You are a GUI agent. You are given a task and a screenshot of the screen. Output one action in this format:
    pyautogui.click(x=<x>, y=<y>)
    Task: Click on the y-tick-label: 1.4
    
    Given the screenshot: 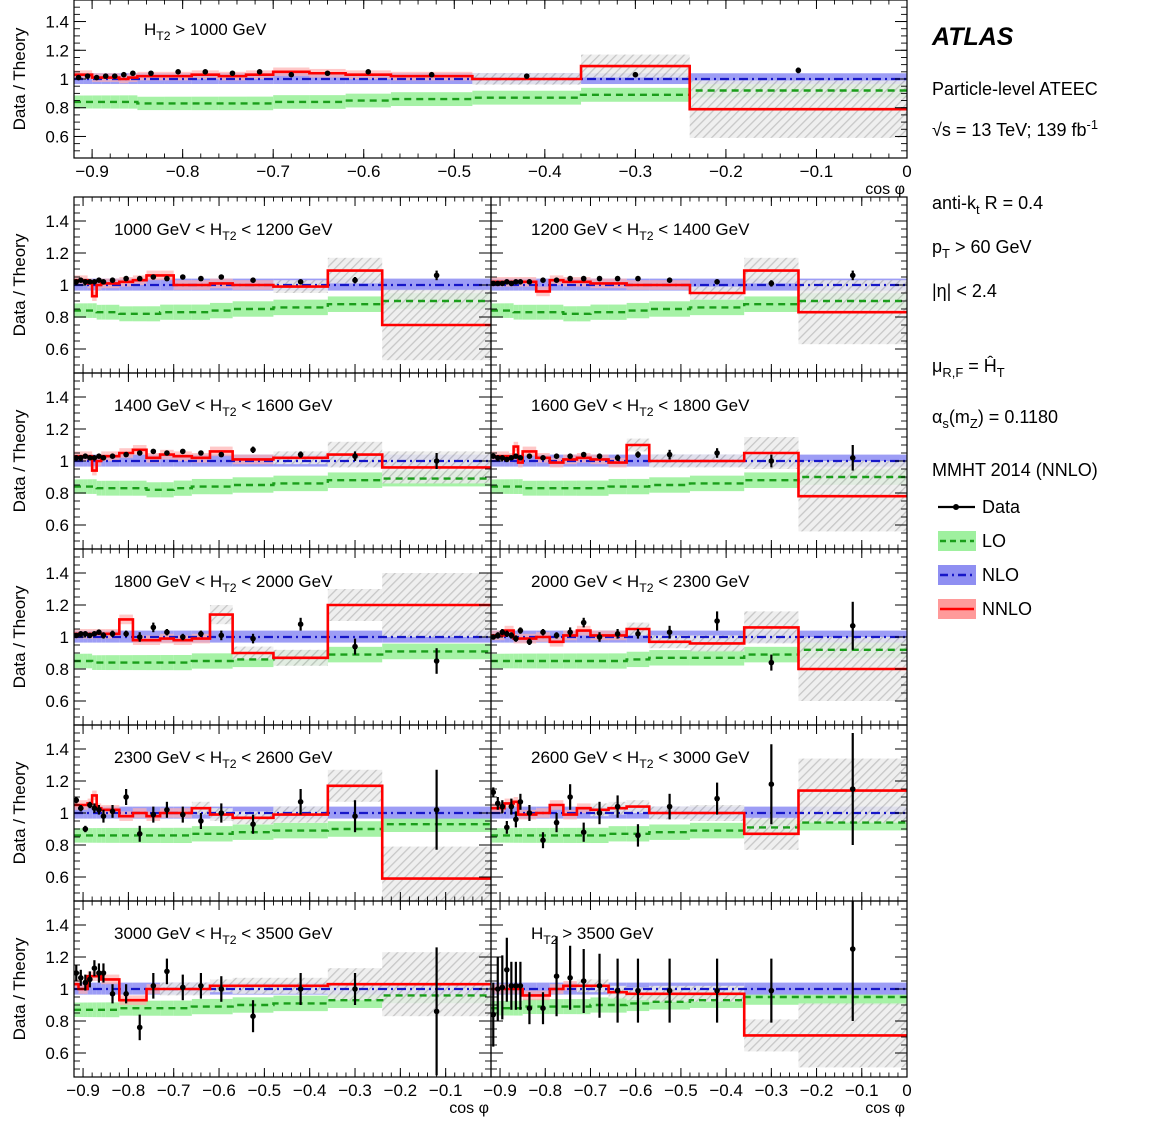 What is the action you would take?
    pyautogui.click(x=57, y=397)
    